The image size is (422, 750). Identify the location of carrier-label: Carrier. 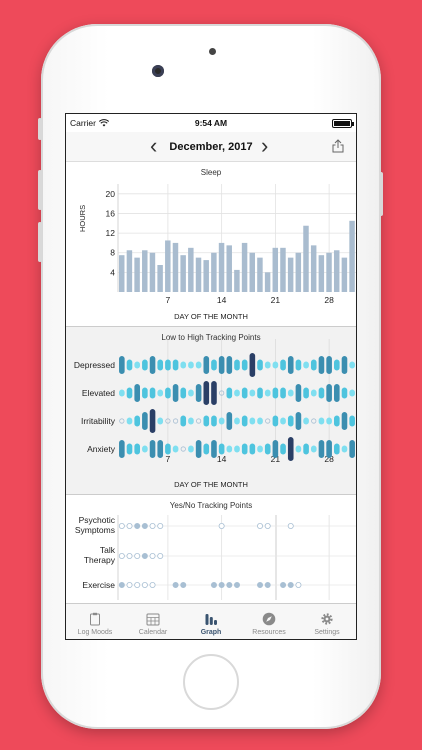
(83, 123).